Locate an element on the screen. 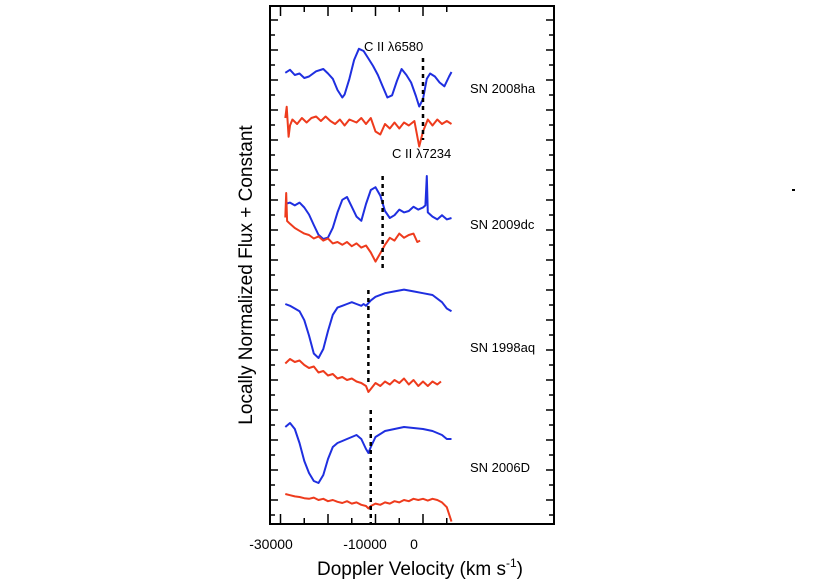 This screenshot has width=830, height=586. y-axis-label: Locally Normalized Flux + Constant is located at coordinates (246, 275).